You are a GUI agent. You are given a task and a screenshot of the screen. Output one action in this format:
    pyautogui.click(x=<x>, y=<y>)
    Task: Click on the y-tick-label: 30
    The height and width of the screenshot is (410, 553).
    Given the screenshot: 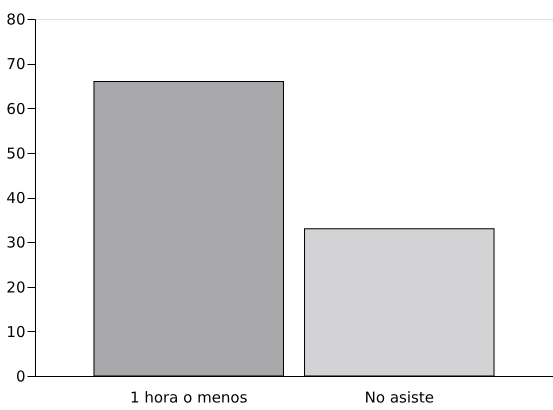 What is the action you would take?
    pyautogui.click(x=16, y=243)
    